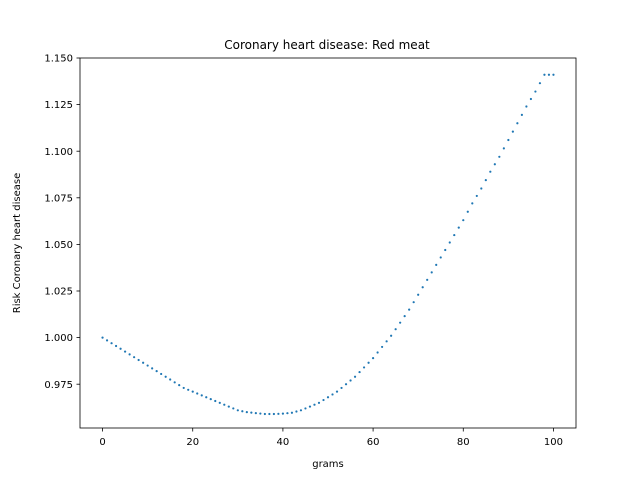 The image size is (640, 480). Describe the element at coordinates (58, 105) in the screenshot. I see `y-tick-label: 1.125` at that location.